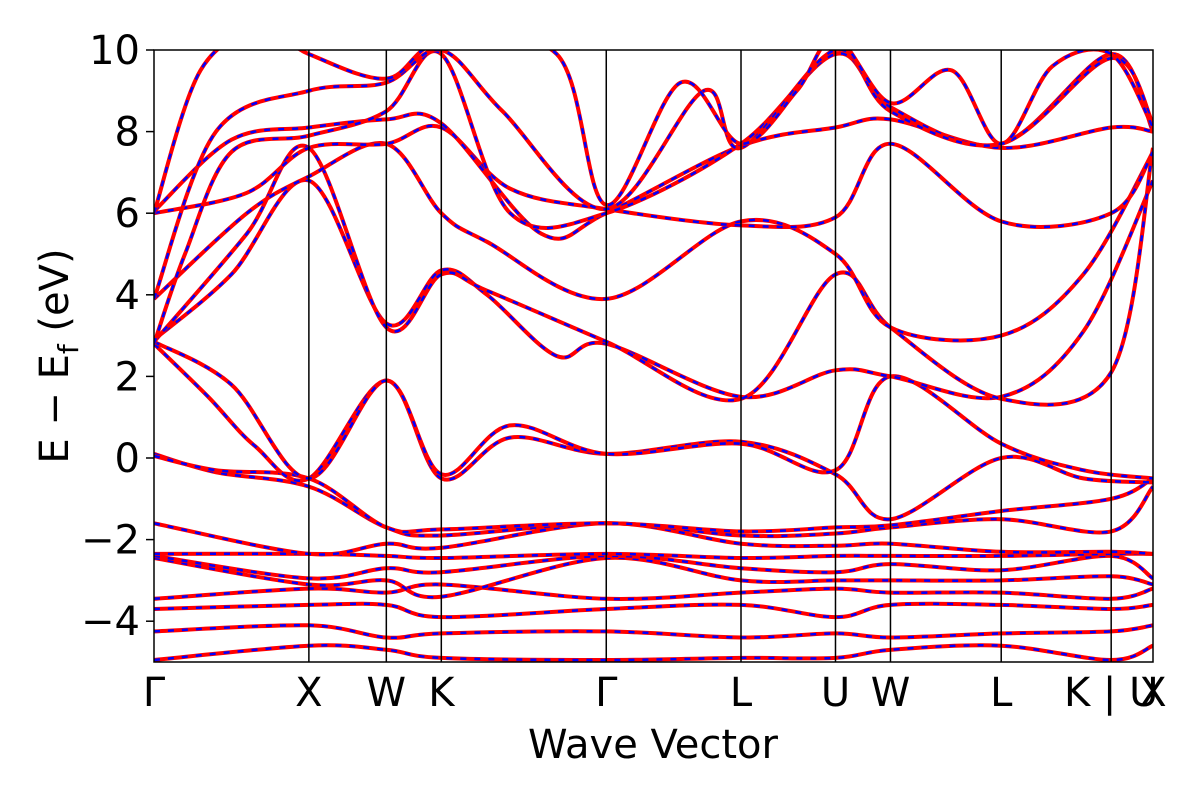  Describe the element at coordinates (127, 459) in the screenshot. I see `y-tick-label: 0` at that location.